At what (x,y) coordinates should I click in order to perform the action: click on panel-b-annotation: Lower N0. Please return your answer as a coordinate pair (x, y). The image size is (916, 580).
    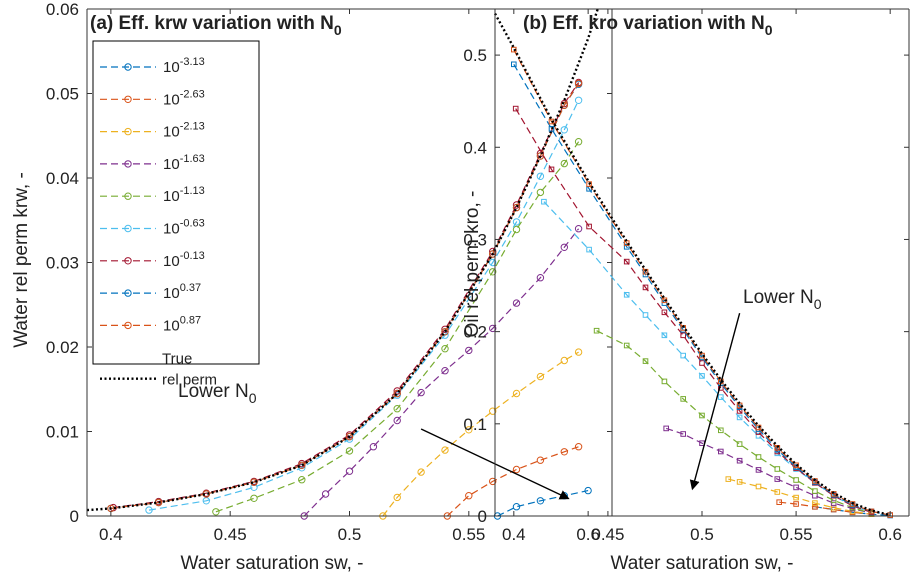
    Looking at the image, I should click on (782, 299).